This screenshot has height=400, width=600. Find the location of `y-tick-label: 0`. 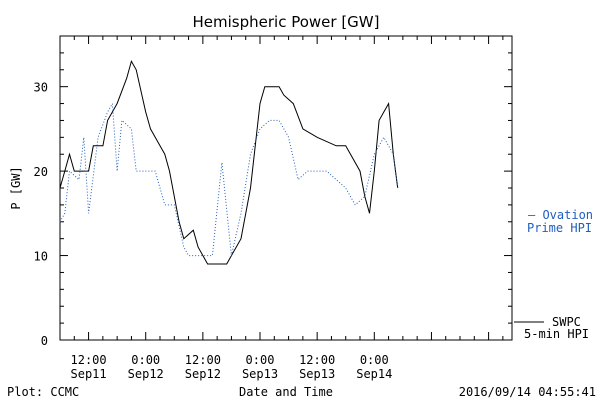

y-tick-label: 0 is located at coordinates (44, 341).